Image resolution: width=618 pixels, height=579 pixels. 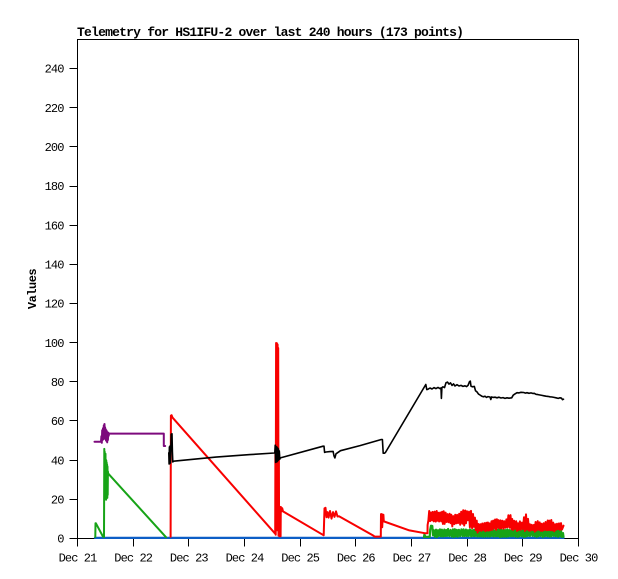 I want to click on svg-text: 40, so click(x=57, y=461).